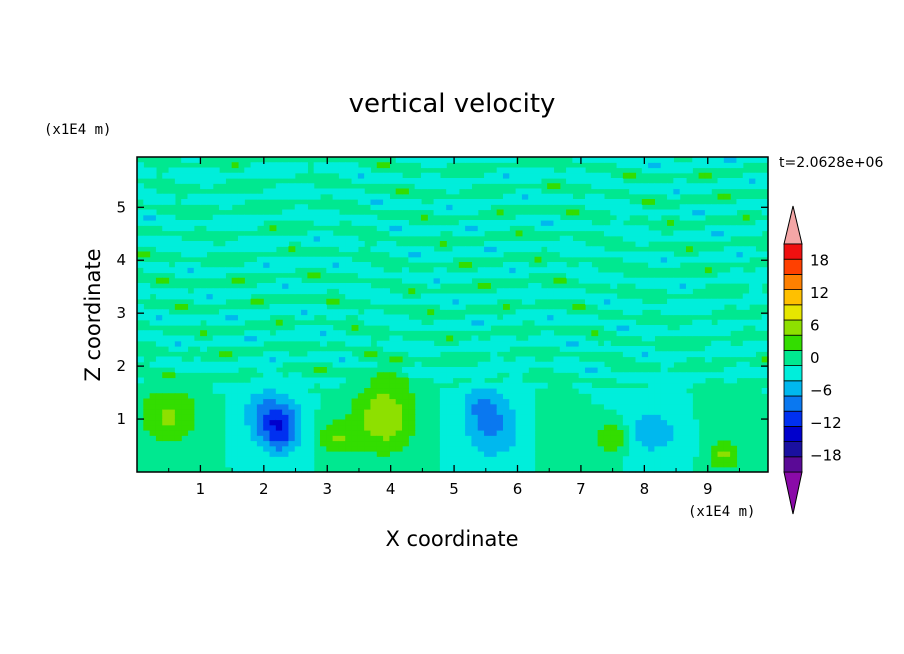  Describe the element at coordinates (793, 388) in the screenshot. I see `colorbar-swatch` at that location.